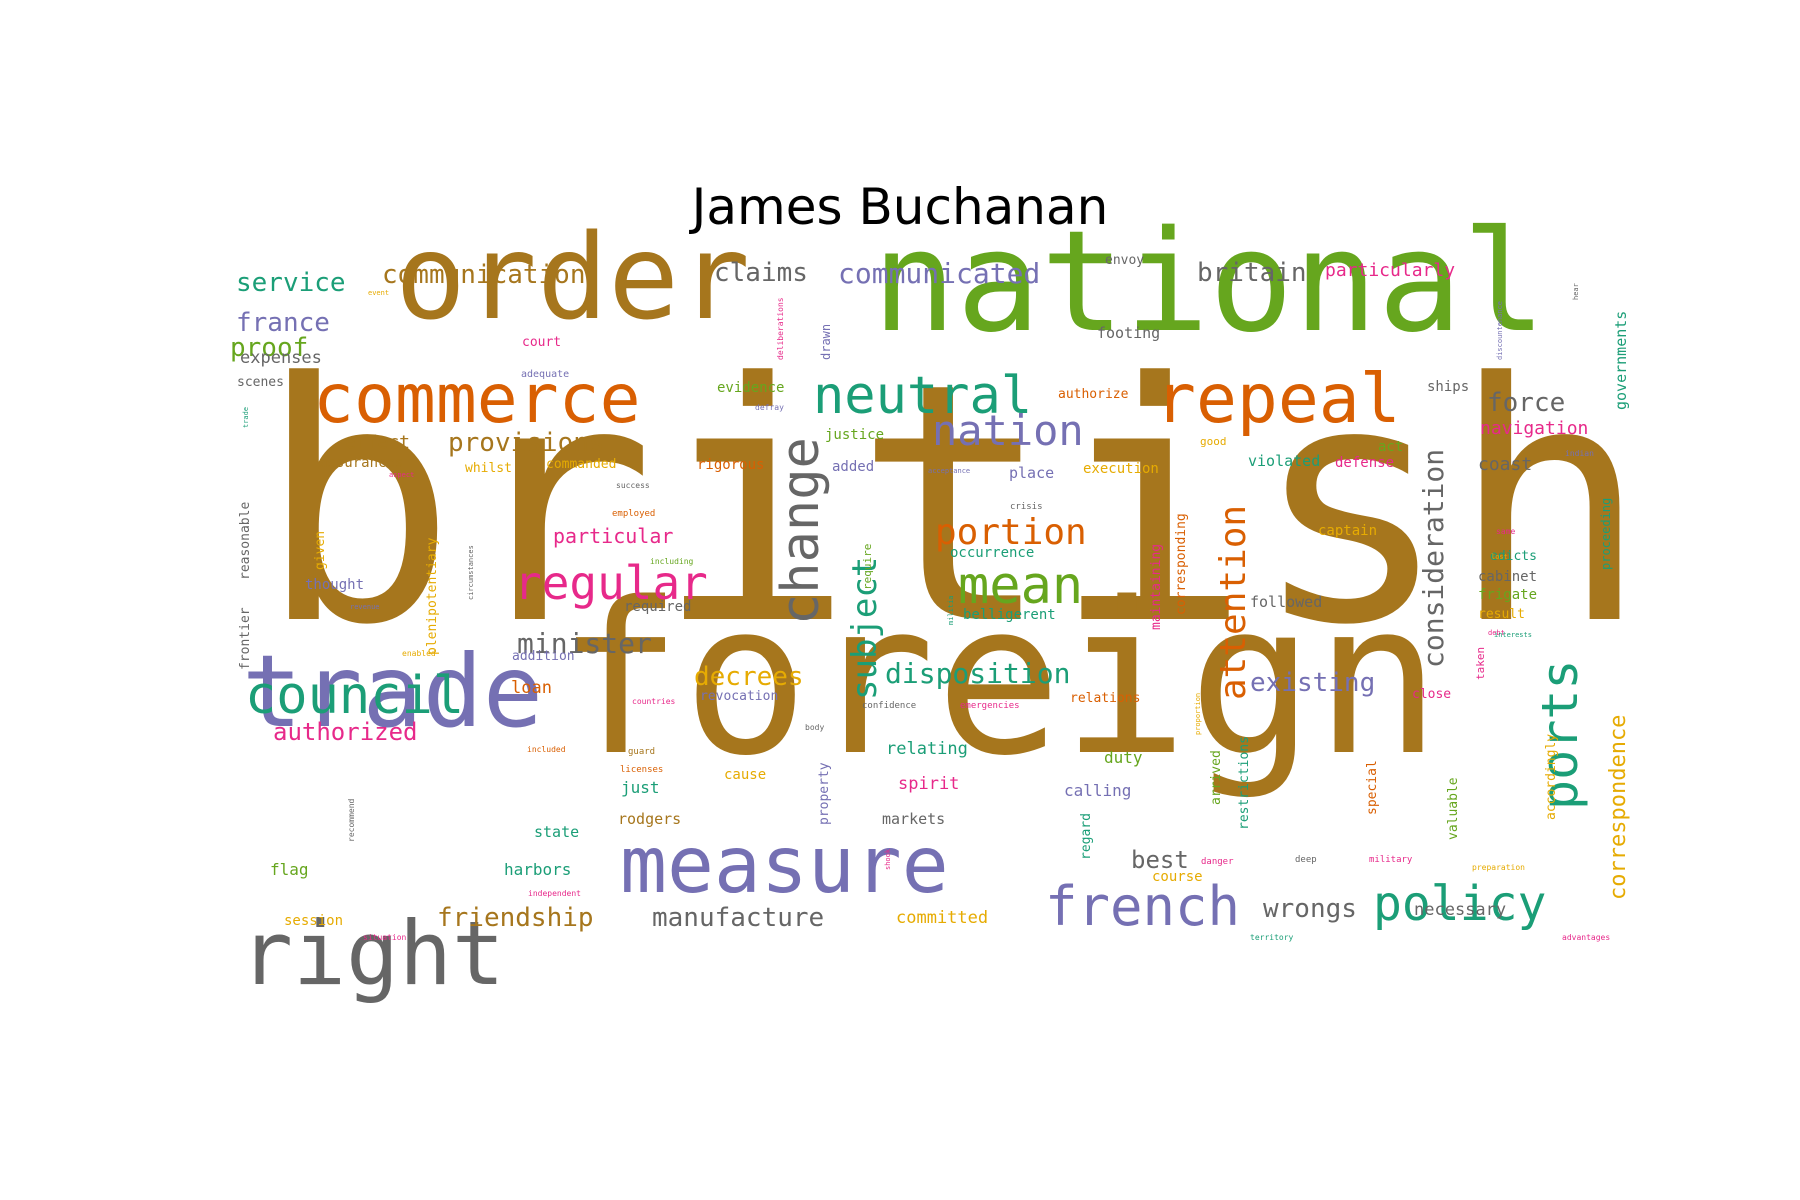  I want to click on cloud-word: regular, so click(611, 583).